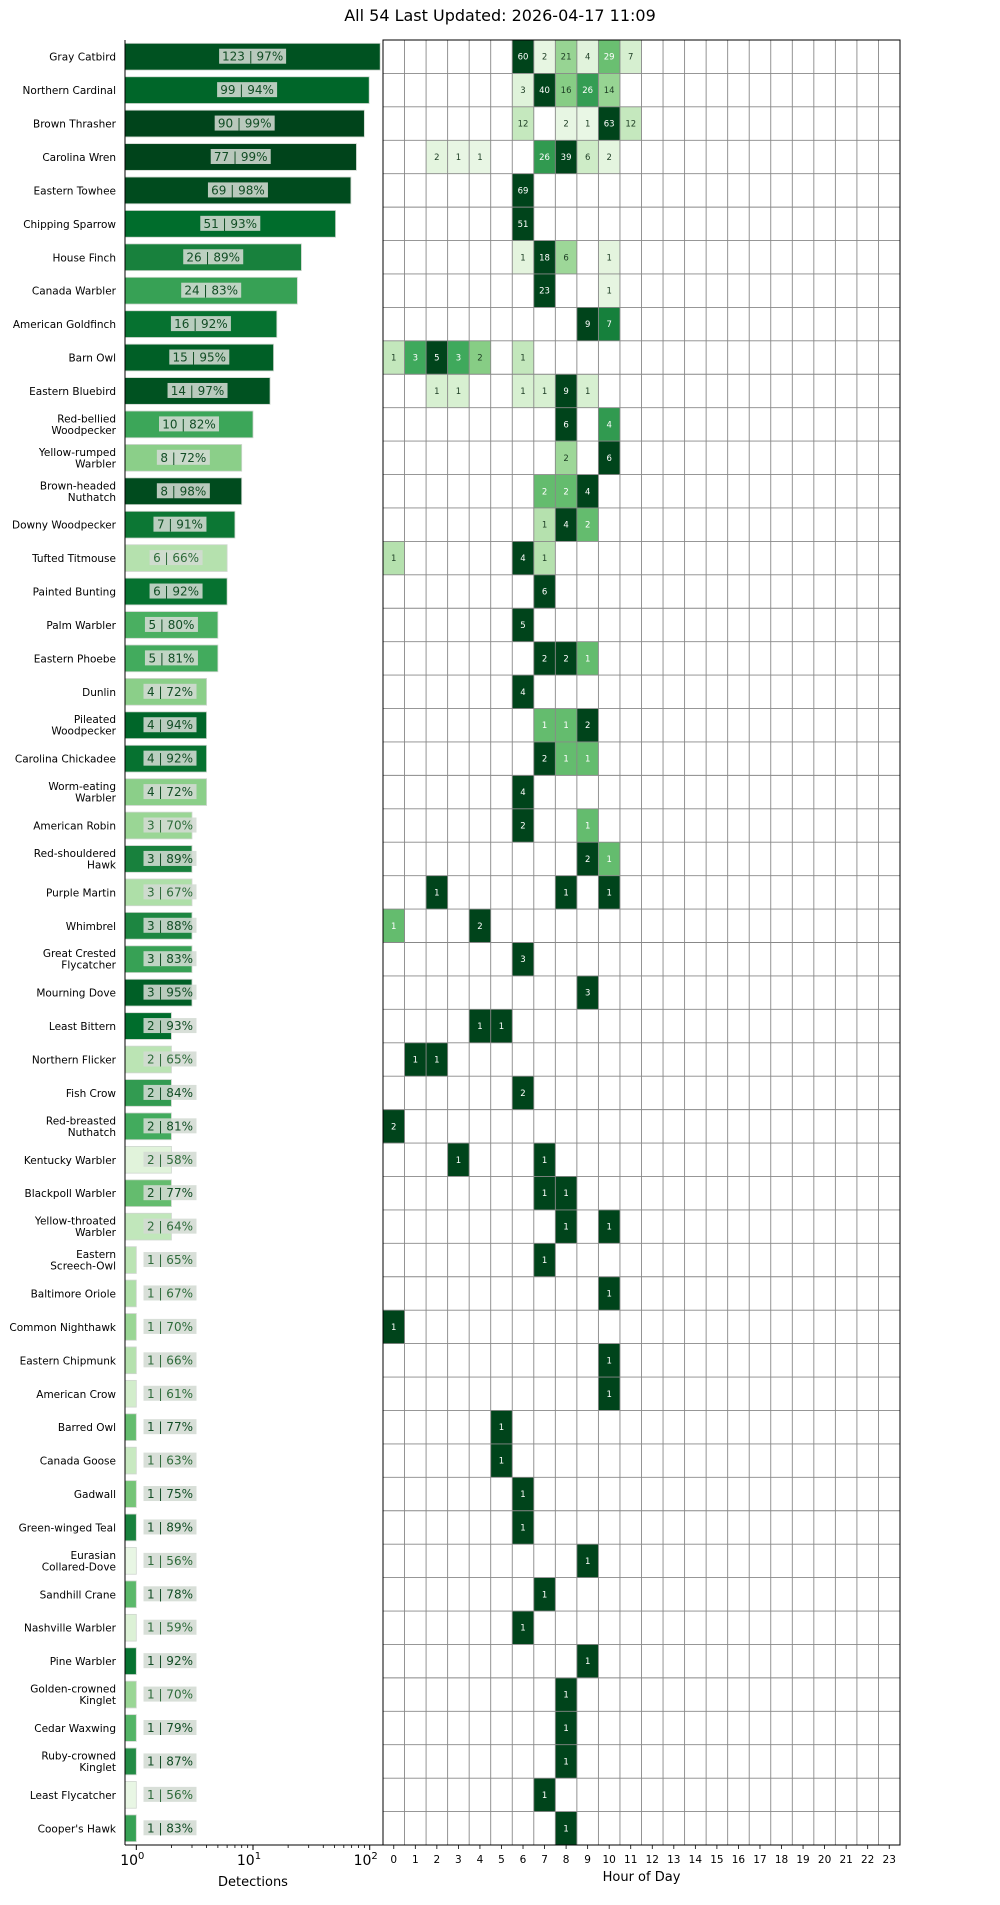  What do you see at coordinates (82, 1027) in the screenshot?
I see `species-label-29: Least Bittern` at bounding box center [82, 1027].